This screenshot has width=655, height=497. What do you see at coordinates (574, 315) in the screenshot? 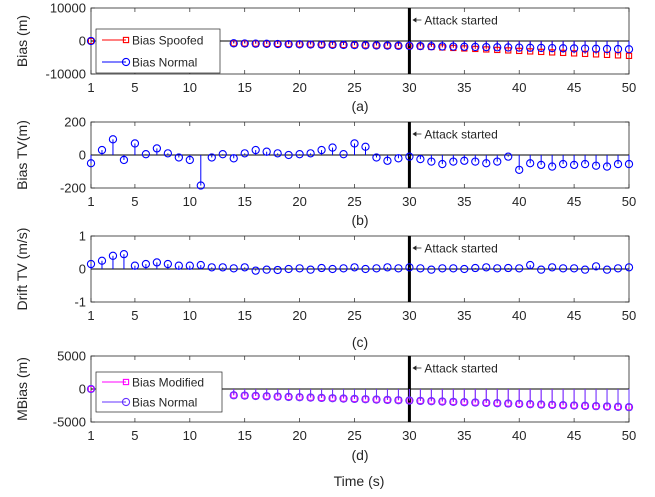
I see `x-tick-label: 45` at bounding box center [574, 315].